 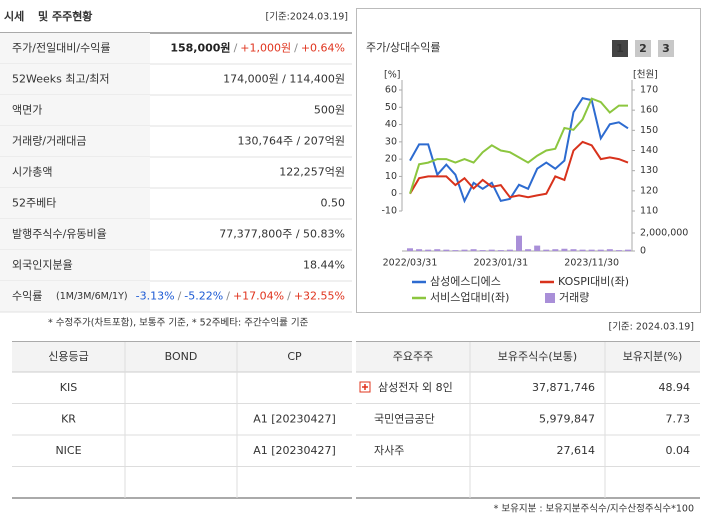 I want to click on x-tick-label: 2023/11/30, so click(x=591, y=263).